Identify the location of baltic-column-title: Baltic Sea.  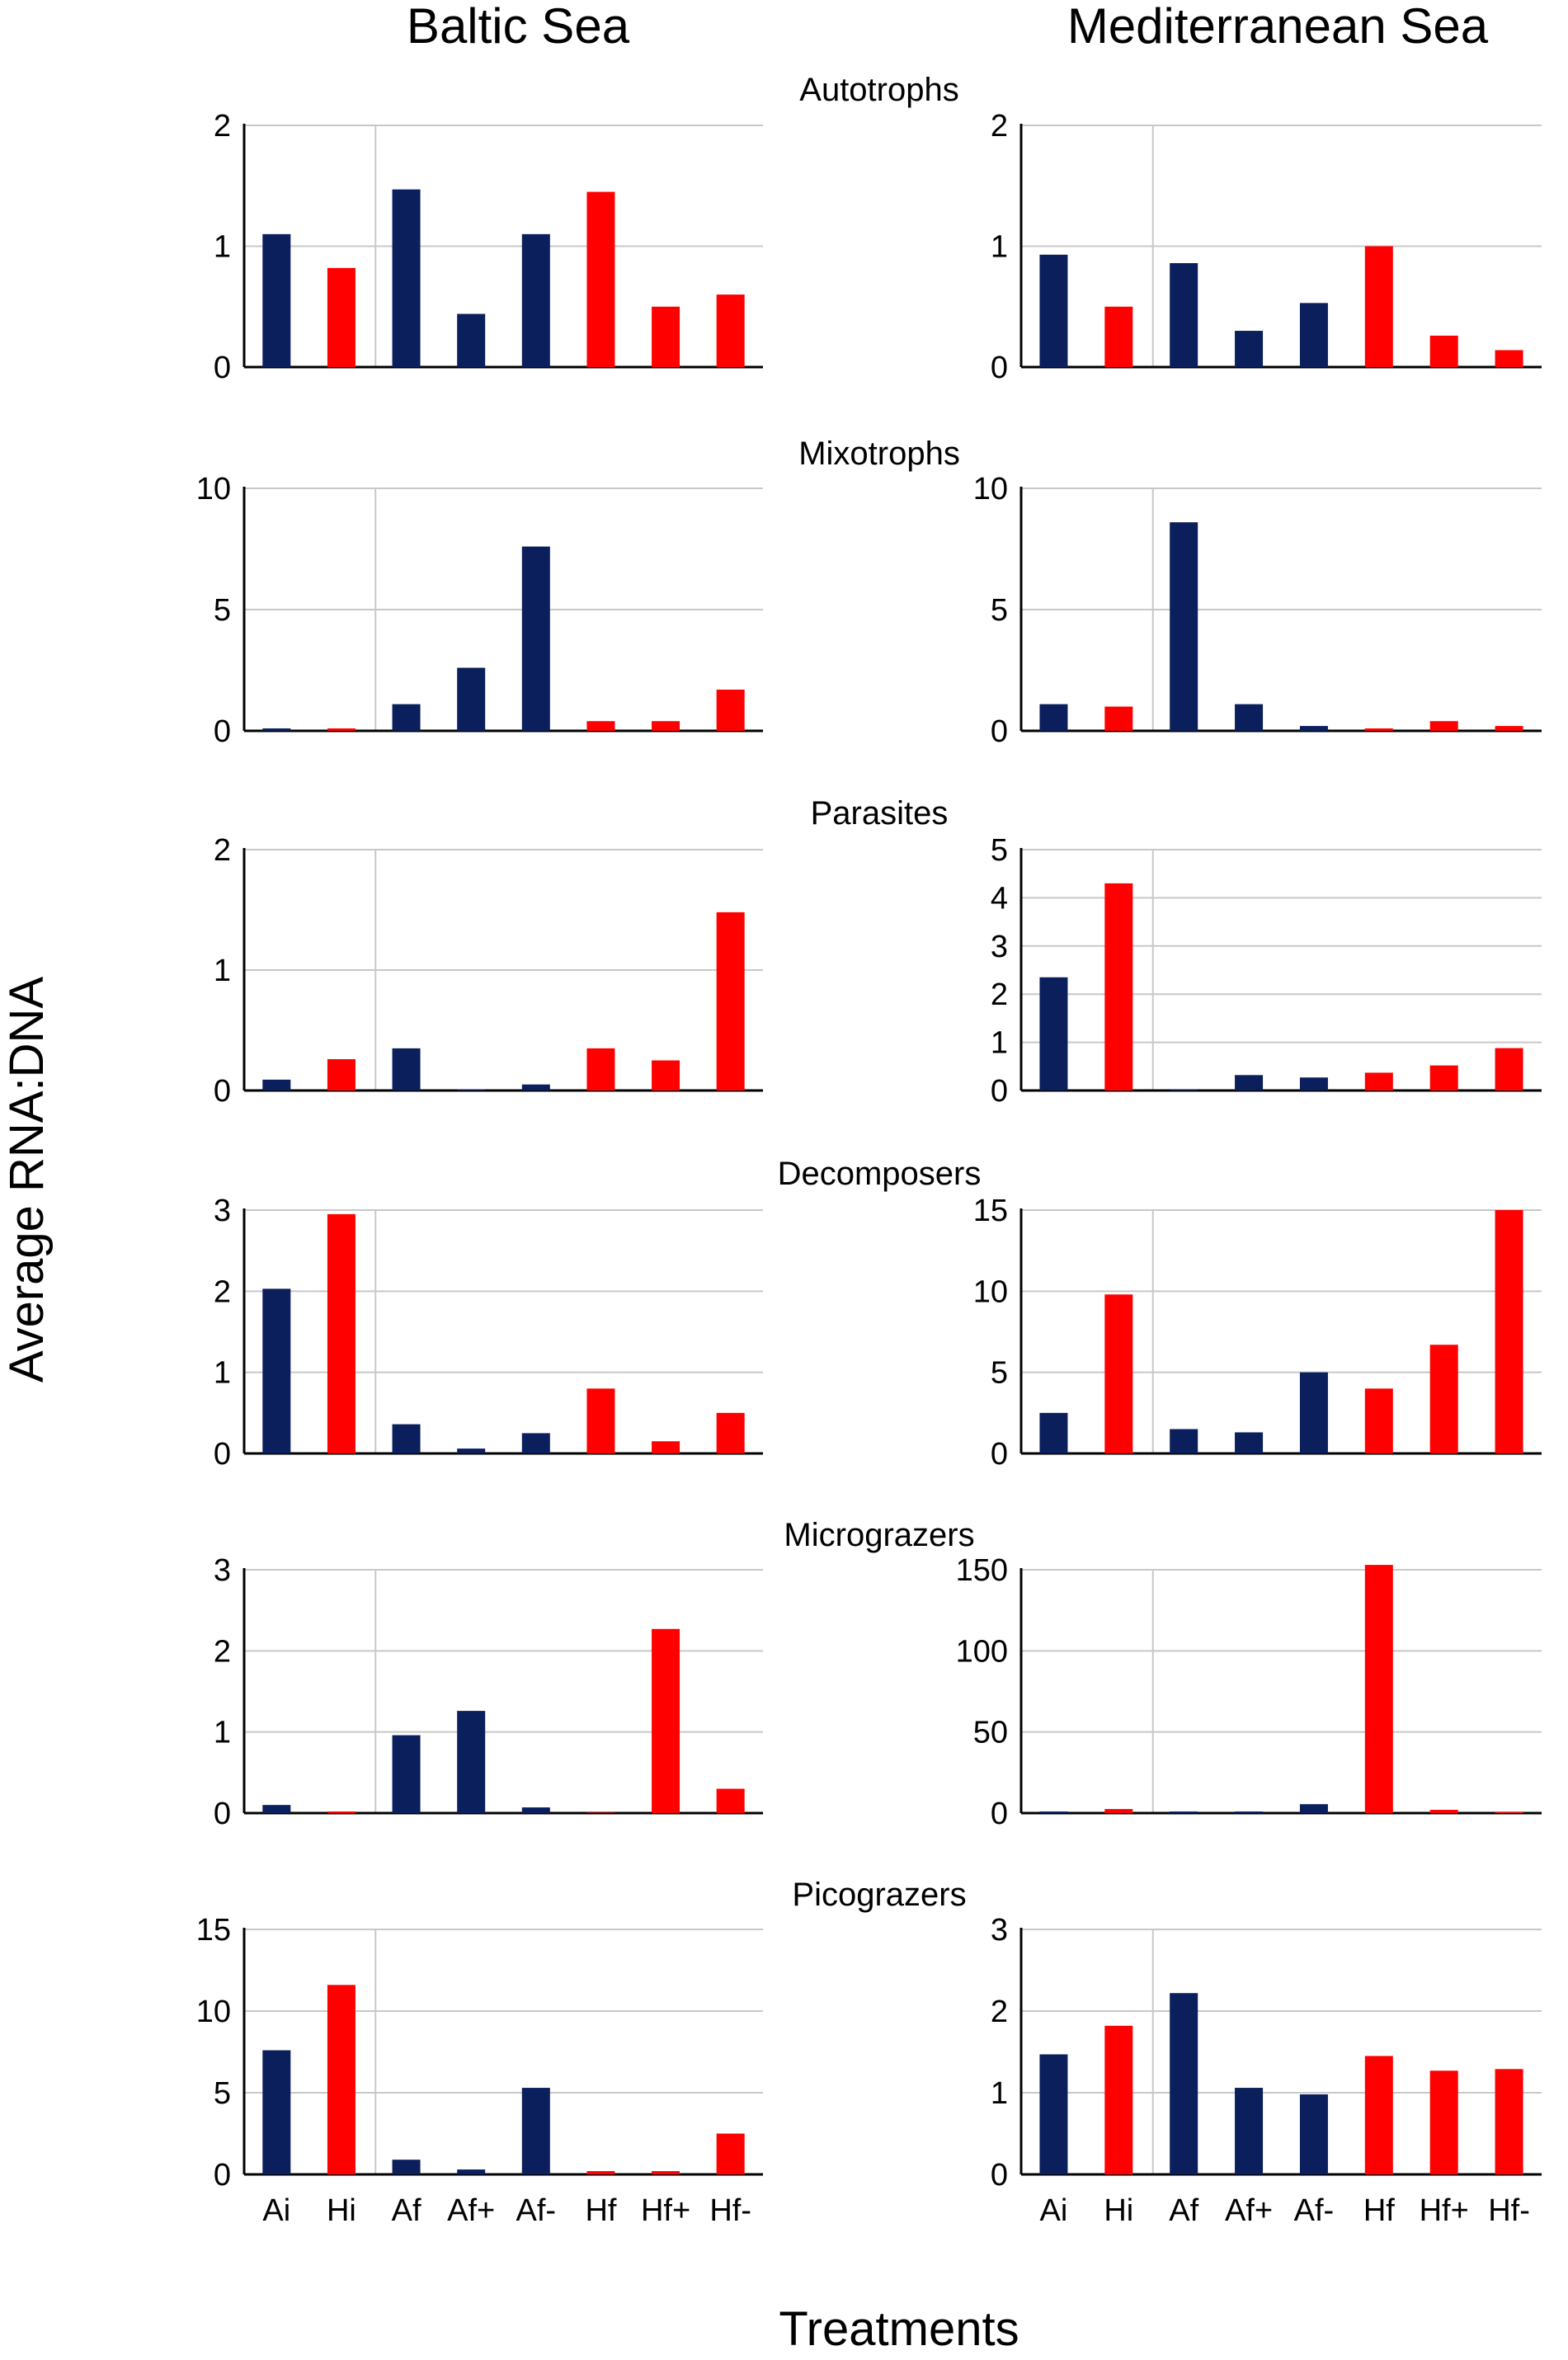
(518, 27).